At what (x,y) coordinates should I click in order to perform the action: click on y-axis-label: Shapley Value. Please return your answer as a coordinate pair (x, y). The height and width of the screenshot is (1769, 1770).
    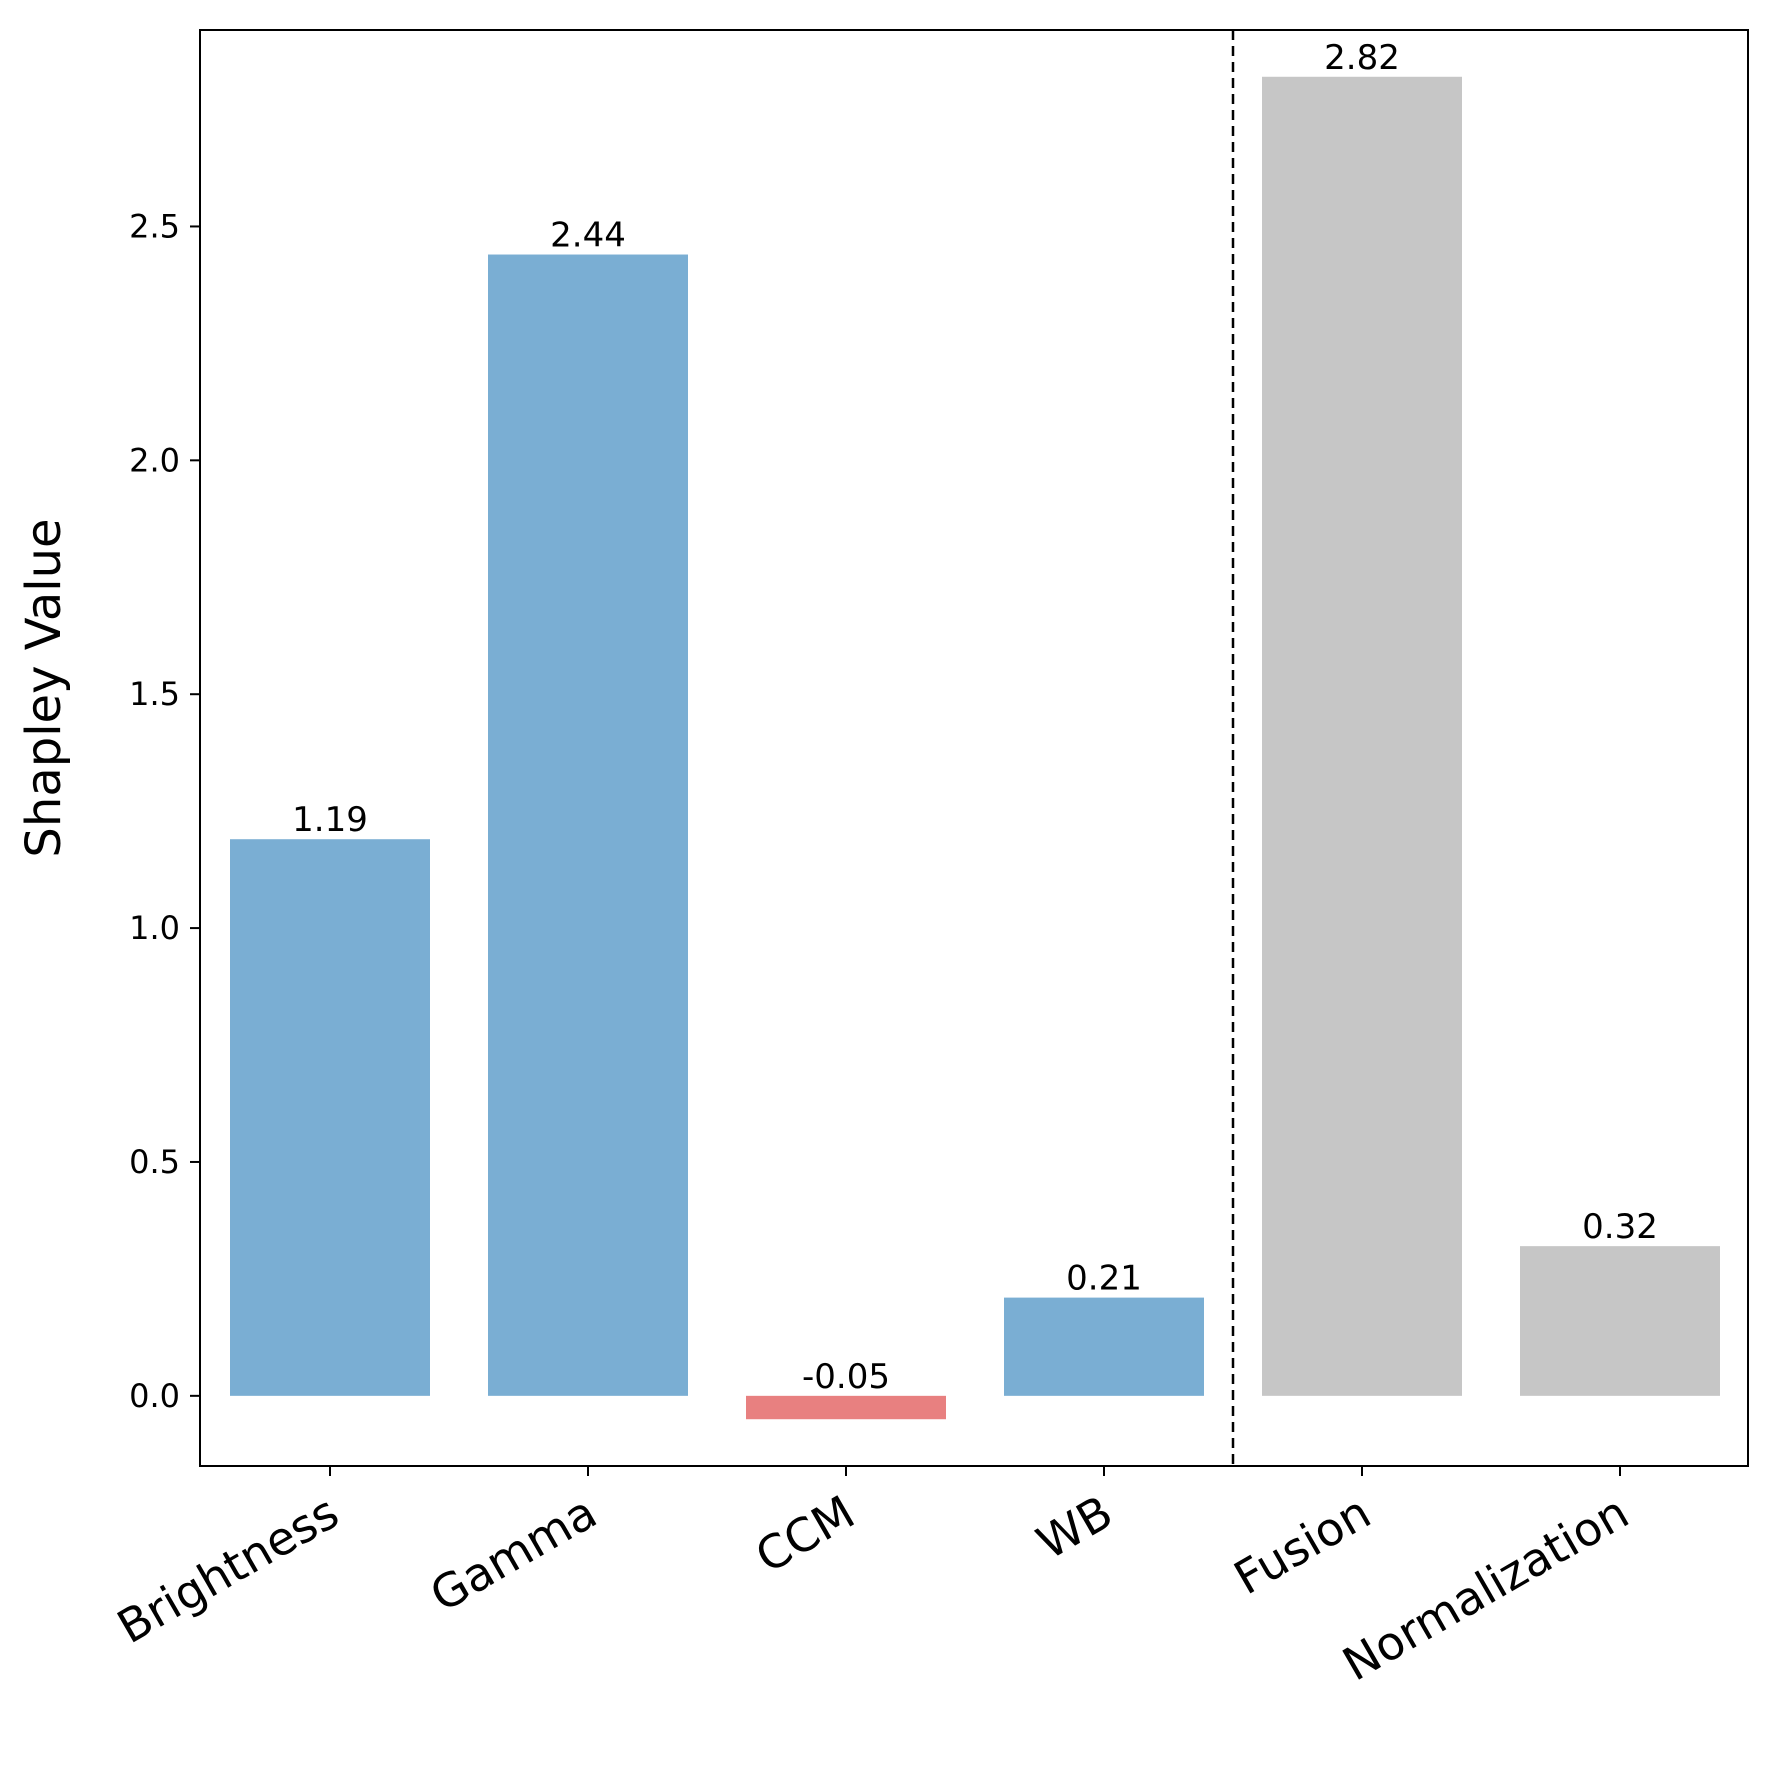
    Looking at the image, I should click on (44, 687).